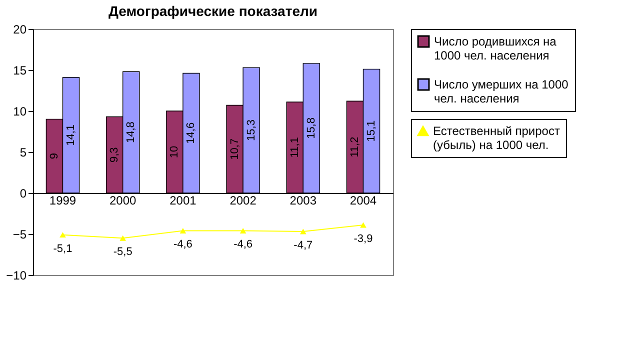 Image resolution: width=626 pixels, height=343 pixels. I want to click on x-tick-label: 1999, so click(62, 201).